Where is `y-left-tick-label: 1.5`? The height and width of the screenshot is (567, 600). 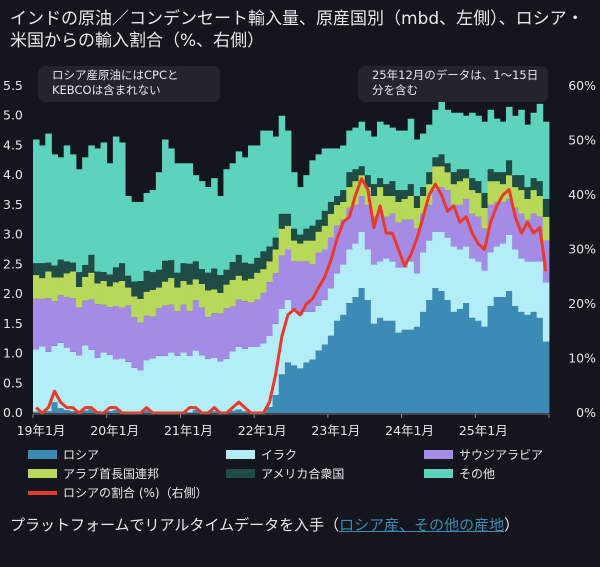 y-left-tick-label: 1.5 is located at coordinates (13, 323).